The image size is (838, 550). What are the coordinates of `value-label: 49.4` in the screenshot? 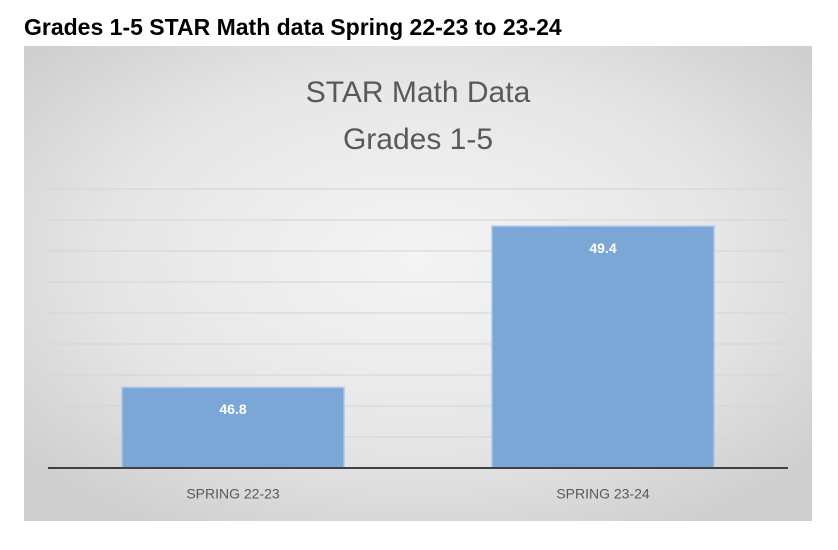 It's located at (602, 248).